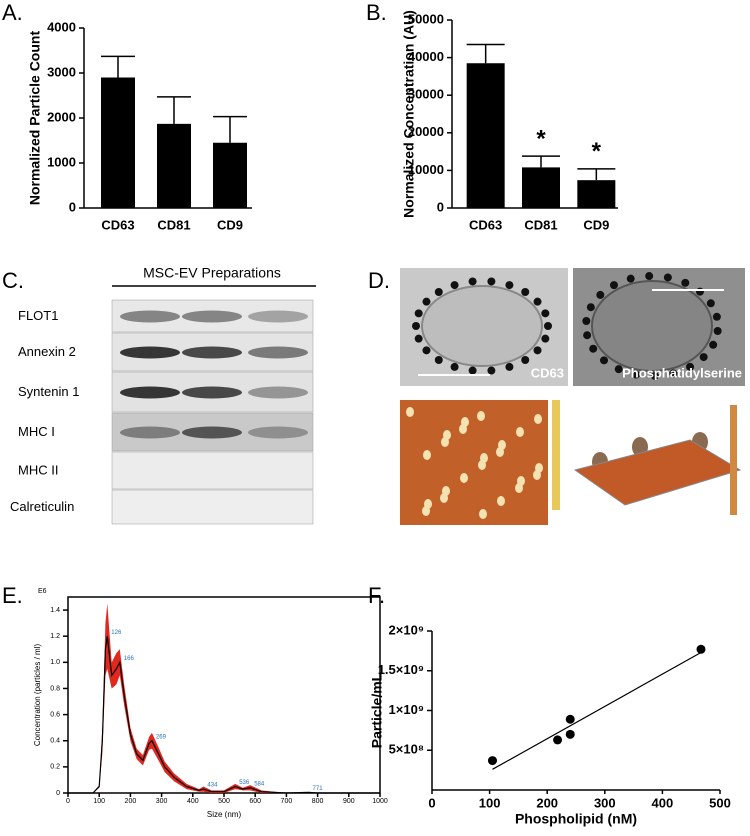 This screenshot has width=750, height=836. I want to click on blot-row-label: FLOT1, so click(38, 315).